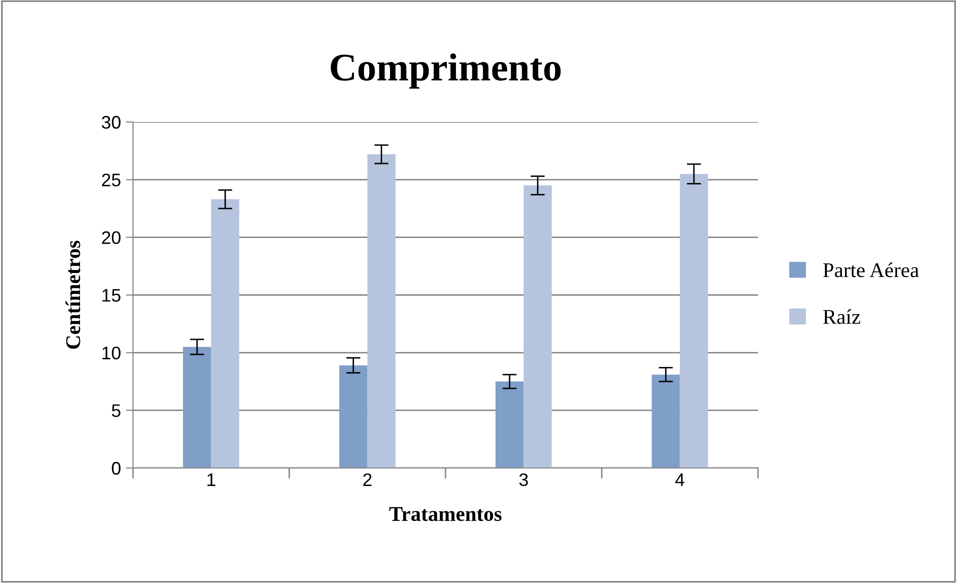 The height and width of the screenshot is (583, 957). Describe the element at coordinates (523, 479) in the screenshot. I see `x-tick-label: 3` at that location.